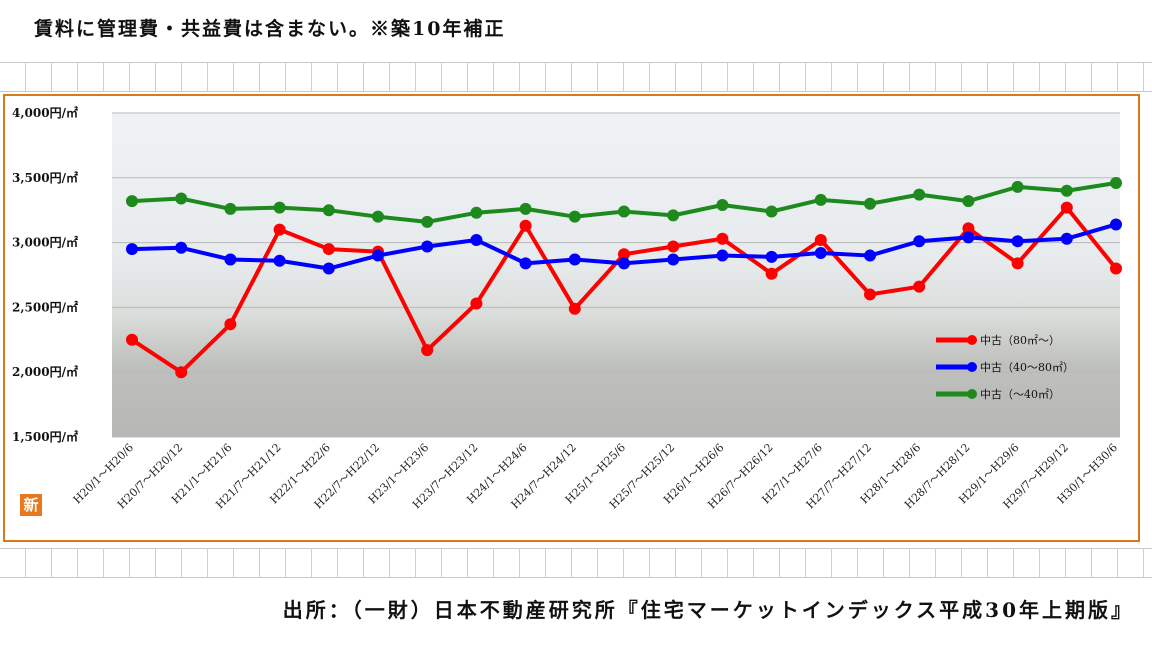 This screenshot has width=1152, height=648. I want to click on legend: 中古（80㎡～） 中古（40～80㎡） 中古（～40㎡）, so click(1005, 367).